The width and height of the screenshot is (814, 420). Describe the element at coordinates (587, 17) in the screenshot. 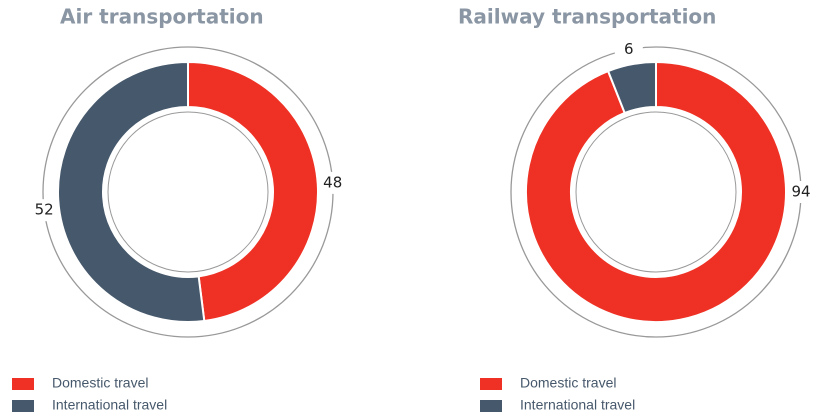

I see `chart-title: Railway transportation` at that location.